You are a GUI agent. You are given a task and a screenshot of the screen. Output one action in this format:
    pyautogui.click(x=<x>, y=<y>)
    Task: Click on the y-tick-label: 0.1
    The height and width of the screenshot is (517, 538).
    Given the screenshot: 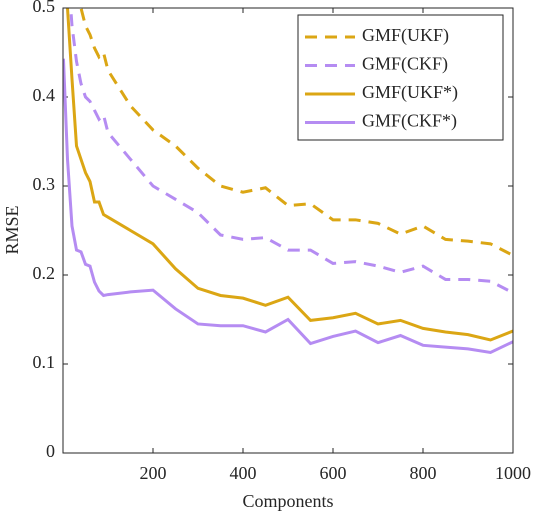 What is the action you would take?
    pyautogui.click(x=44, y=362)
    